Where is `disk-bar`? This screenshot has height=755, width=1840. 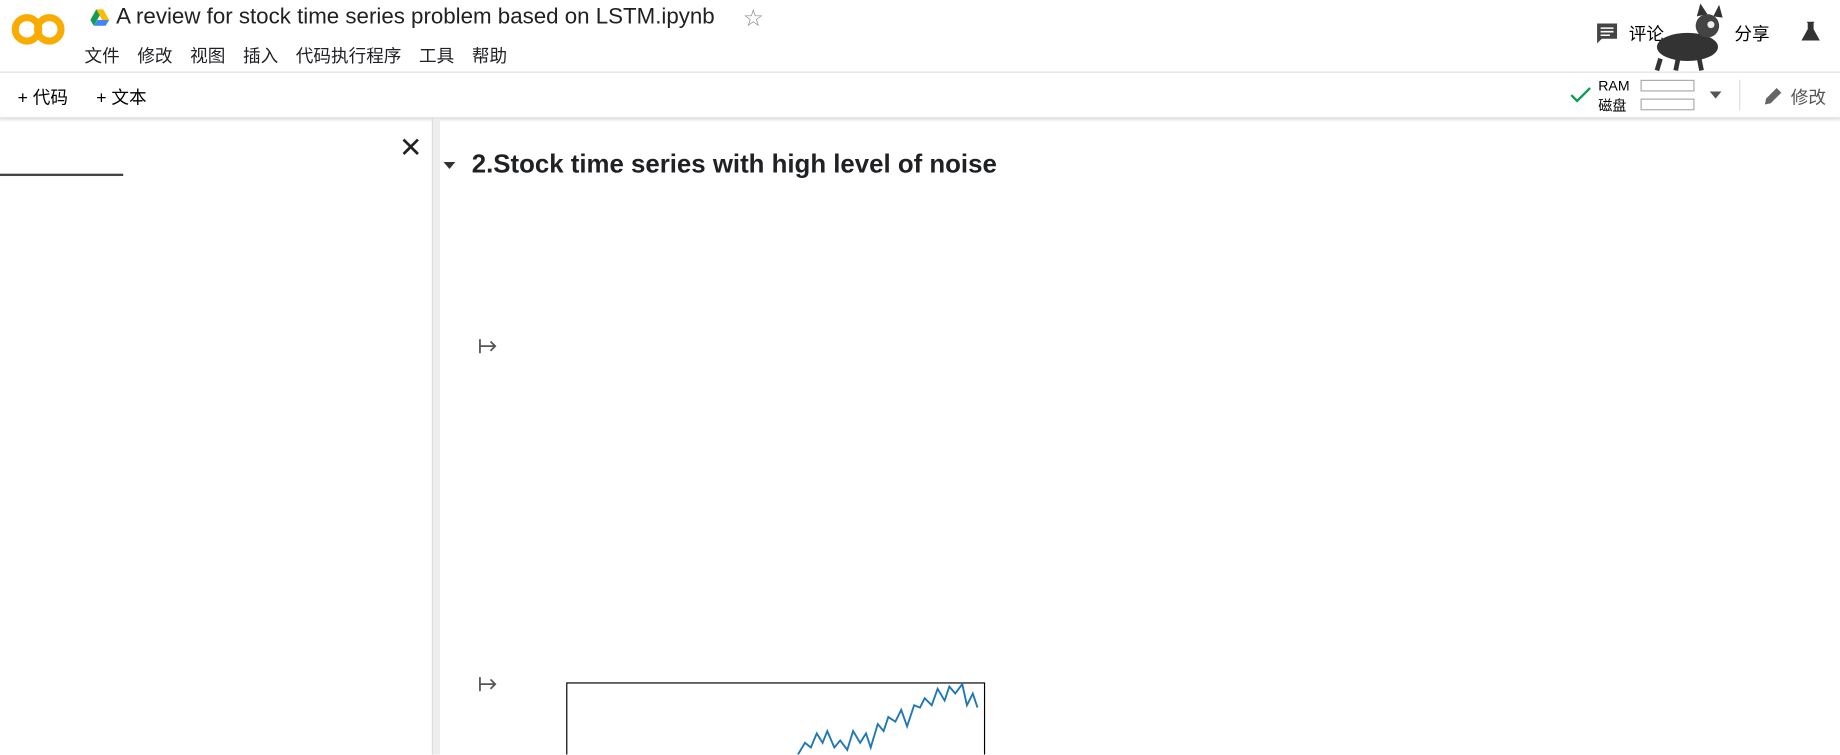
disk-bar is located at coordinates (1667, 104).